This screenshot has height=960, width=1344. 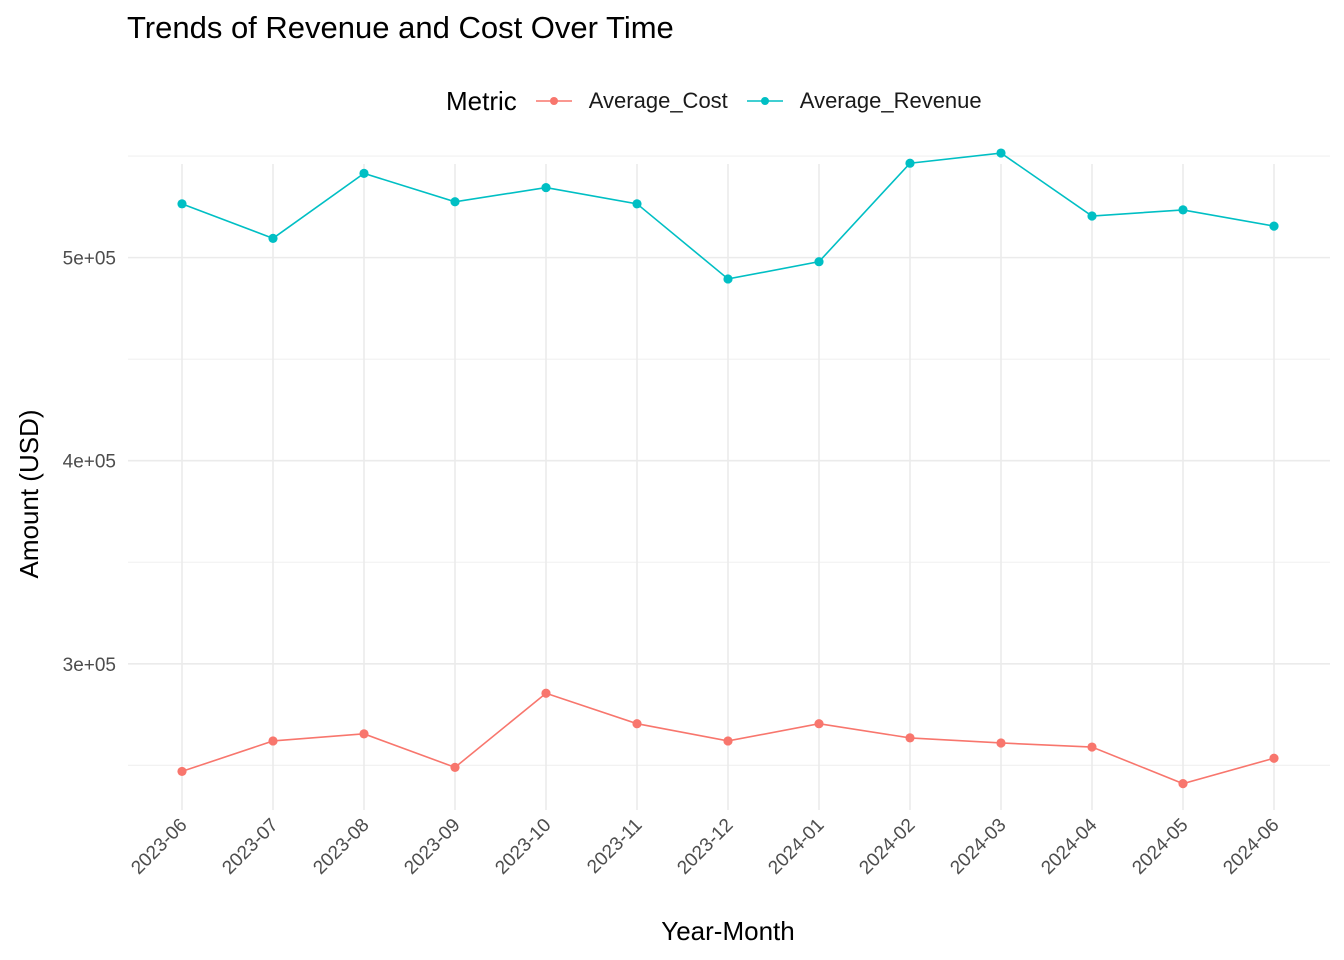 What do you see at coordinates (341, 847) in the screenshot?
I see `x-tick-label: 2023-08` at bounding box center [341, 847].